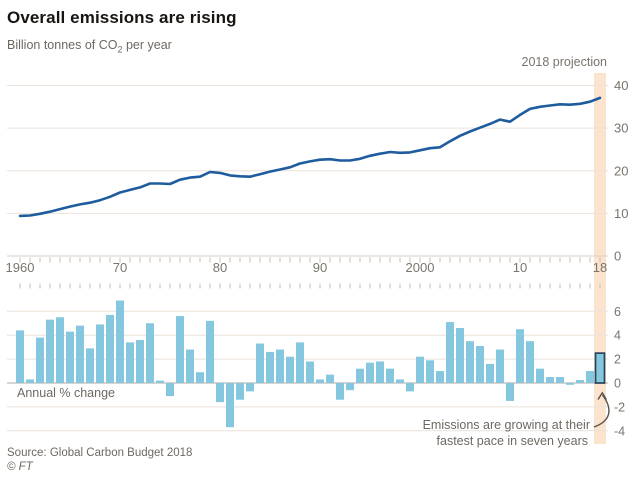 The image size is (635, 480). What do you see at coordinates (250, 387) in the screenshot?
I see `bar-1983` at bounding box center [250, 387].